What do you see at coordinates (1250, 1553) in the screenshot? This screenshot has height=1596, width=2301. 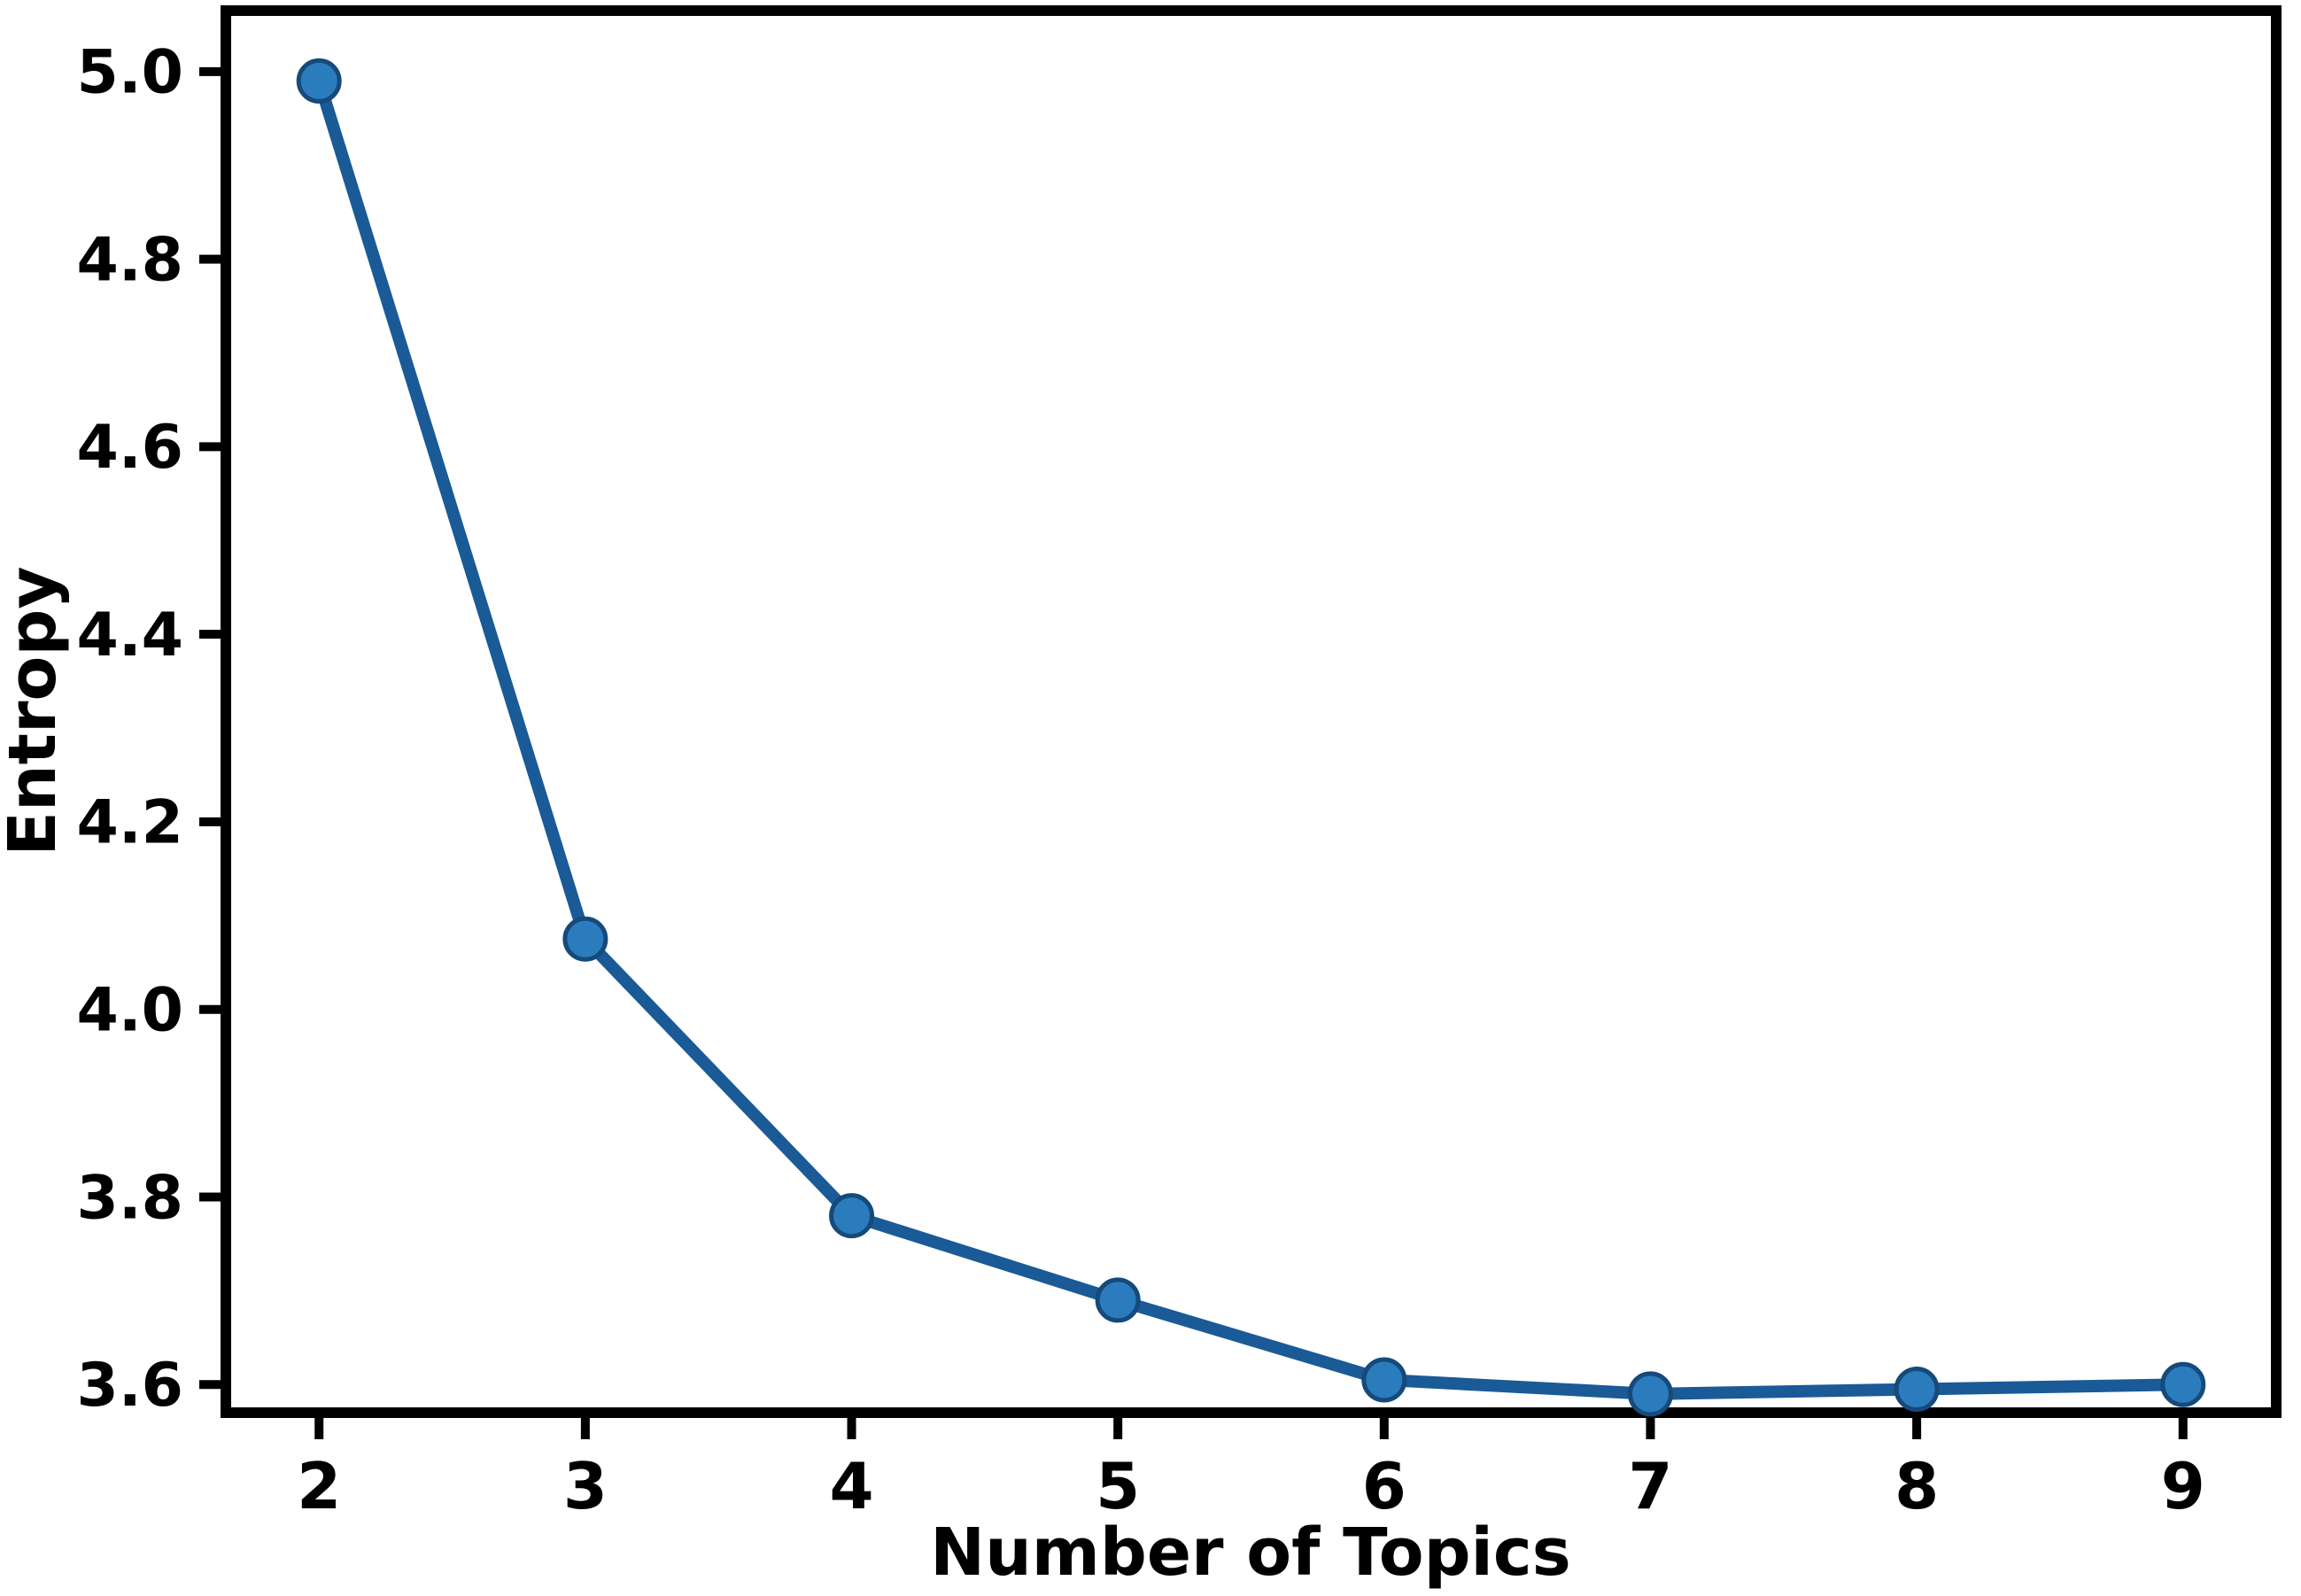 I see `x-axis-label: Number of Topics` at bounding box center [1250, 1553].